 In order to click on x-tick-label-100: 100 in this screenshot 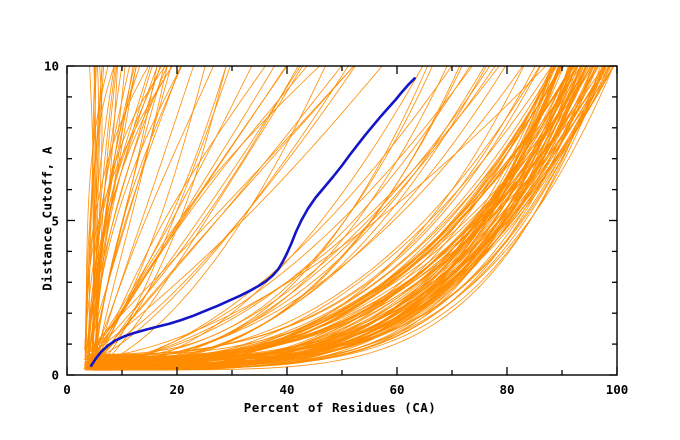, I will do `click(617, 389)`.